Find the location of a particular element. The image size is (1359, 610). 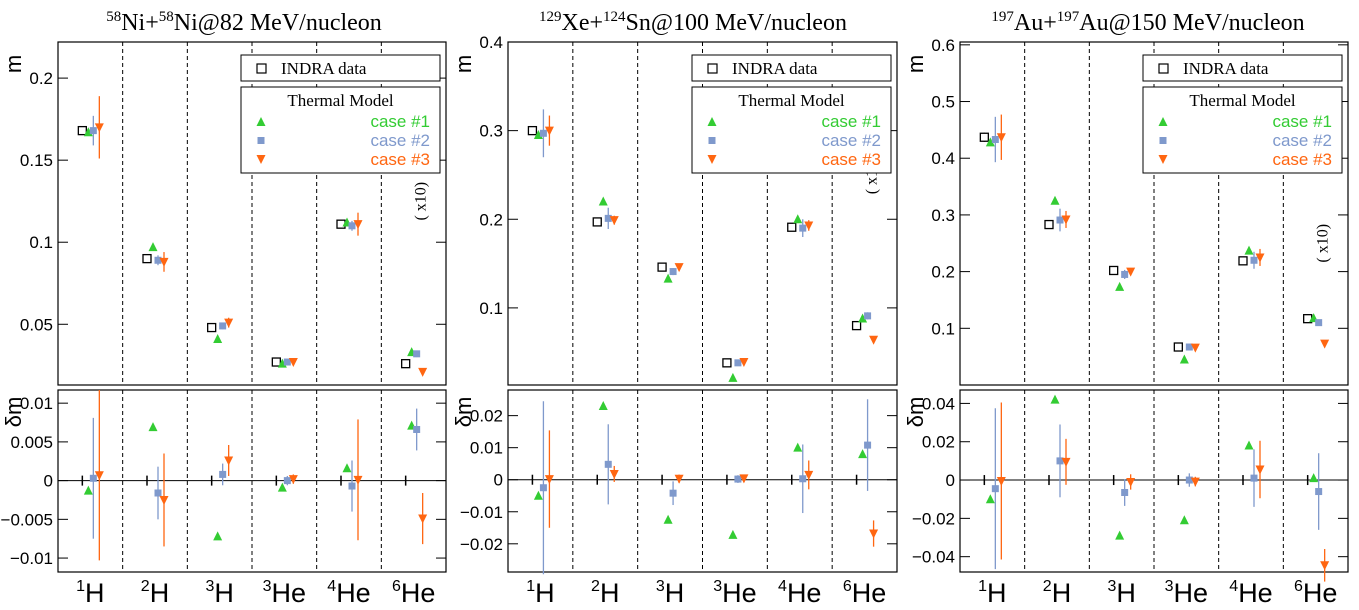

y-tick-label: 0.4 is located at coordinates (943, 158).